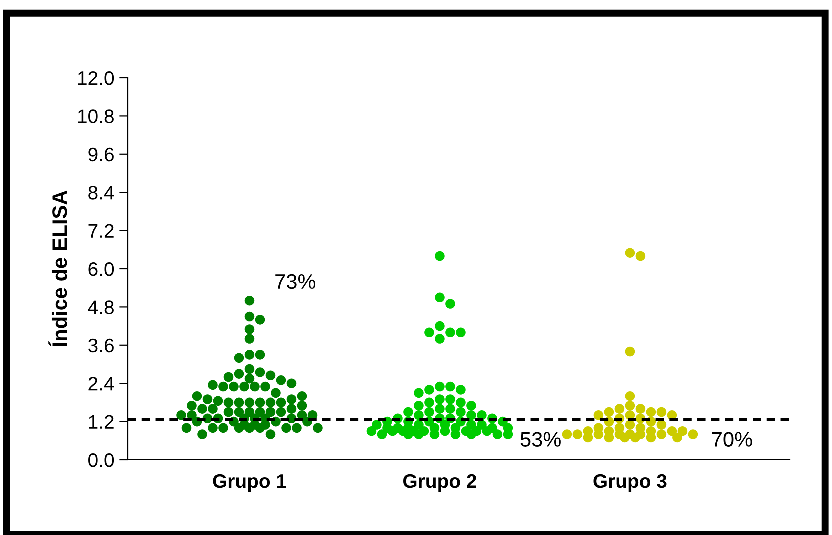  What do you see at coordinates (101, 193) in the screenshot?
I see `y-tick-label: 8.4` at bounding box center [101, 193].